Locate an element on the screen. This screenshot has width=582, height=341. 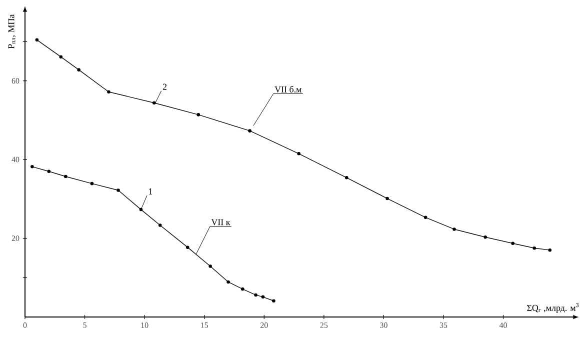
annotation: 1 is located at coordinates (150, 191).